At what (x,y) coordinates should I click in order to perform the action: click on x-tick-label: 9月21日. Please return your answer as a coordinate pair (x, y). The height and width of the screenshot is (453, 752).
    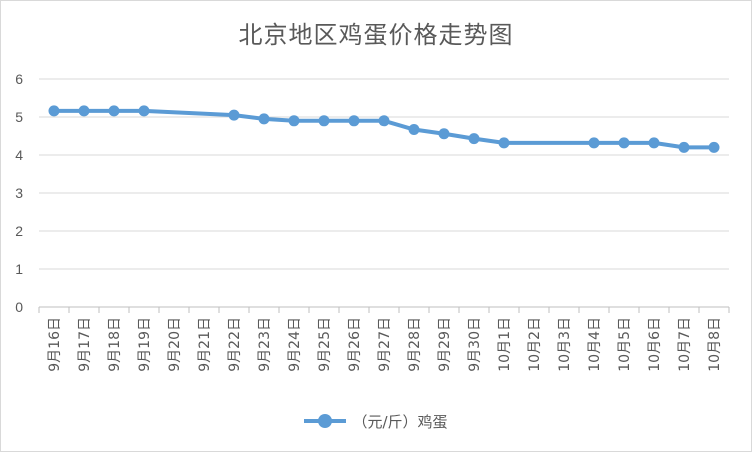
    Looking at the image, I should click on (205, 344).